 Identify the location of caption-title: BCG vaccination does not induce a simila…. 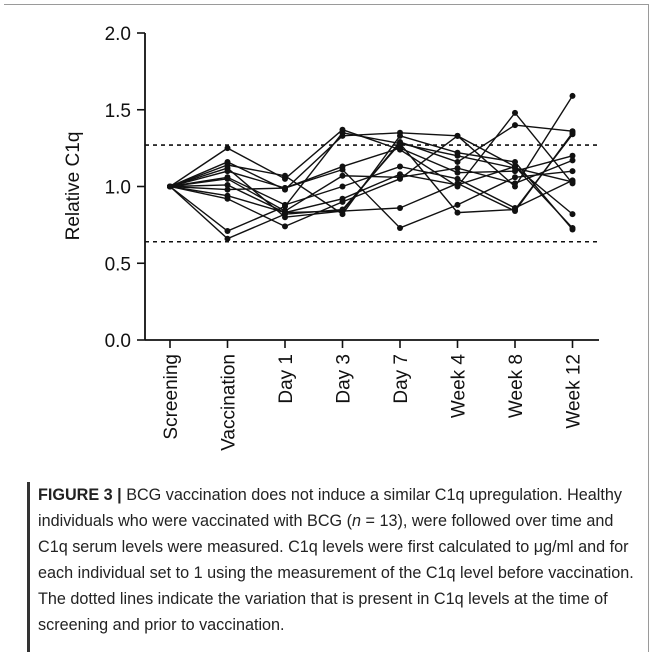
(344, 495).